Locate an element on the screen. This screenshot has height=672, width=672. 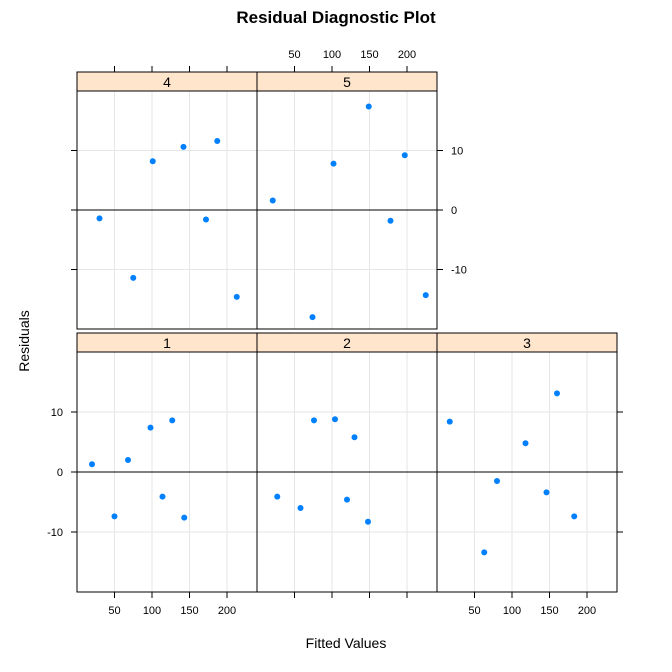
x-axis-label: Fitted Values is located at coordinates (346, 643).